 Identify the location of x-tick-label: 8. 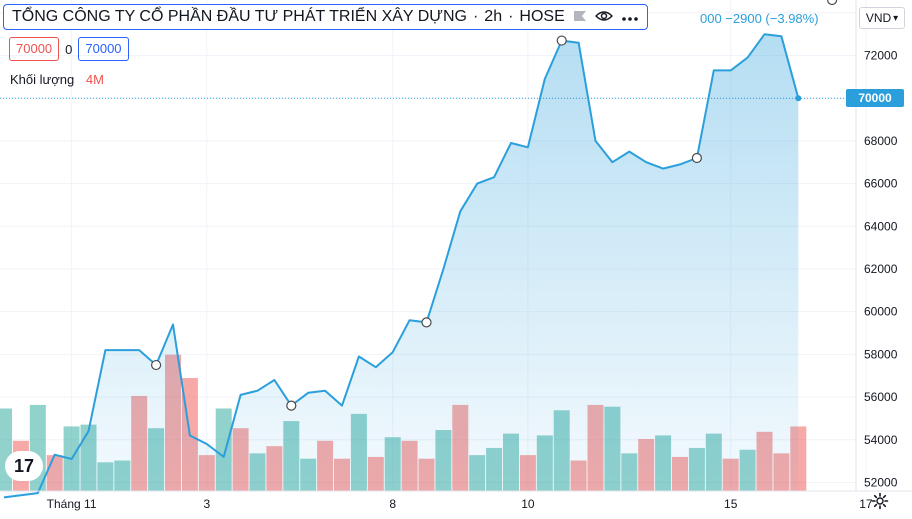
(392, 504).